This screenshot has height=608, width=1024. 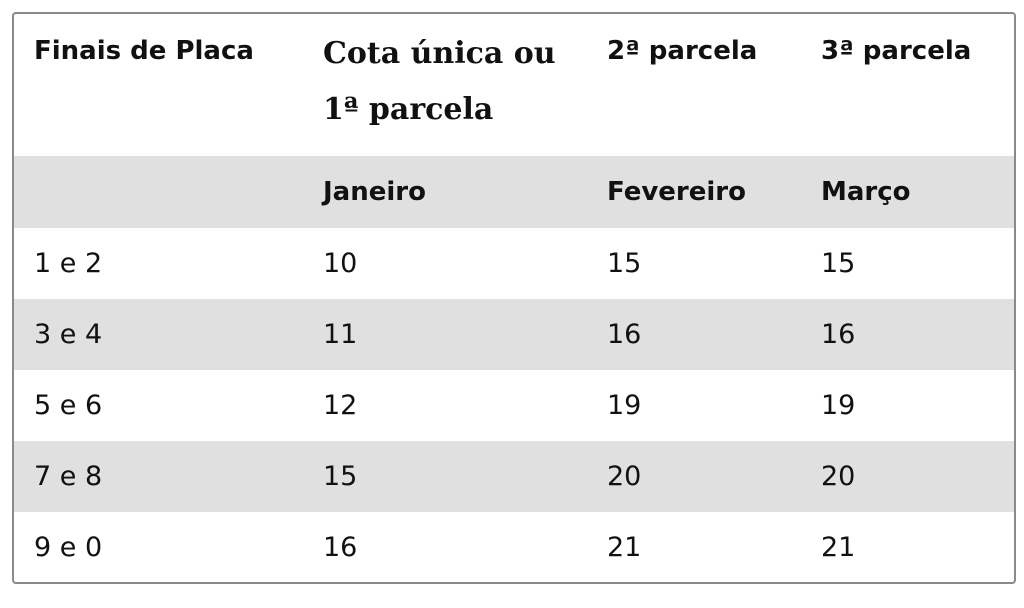 I want to click on header-single-or-first-installment: Cota única ou 1ª parcela, so click(x=439, y=81).